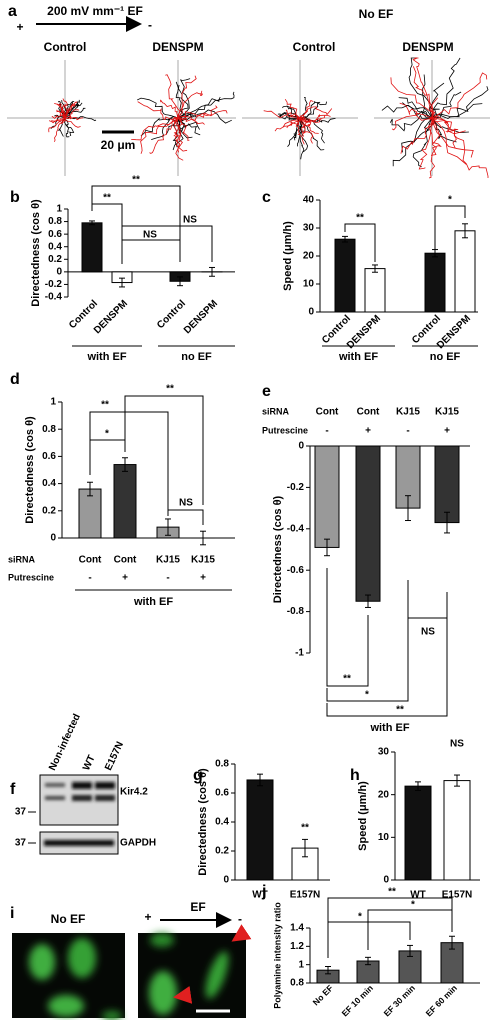 Image resolution: width=493 pixels, height=1020 pixels. I want to click on y-tick-label: 0.6, so click(49, 456).